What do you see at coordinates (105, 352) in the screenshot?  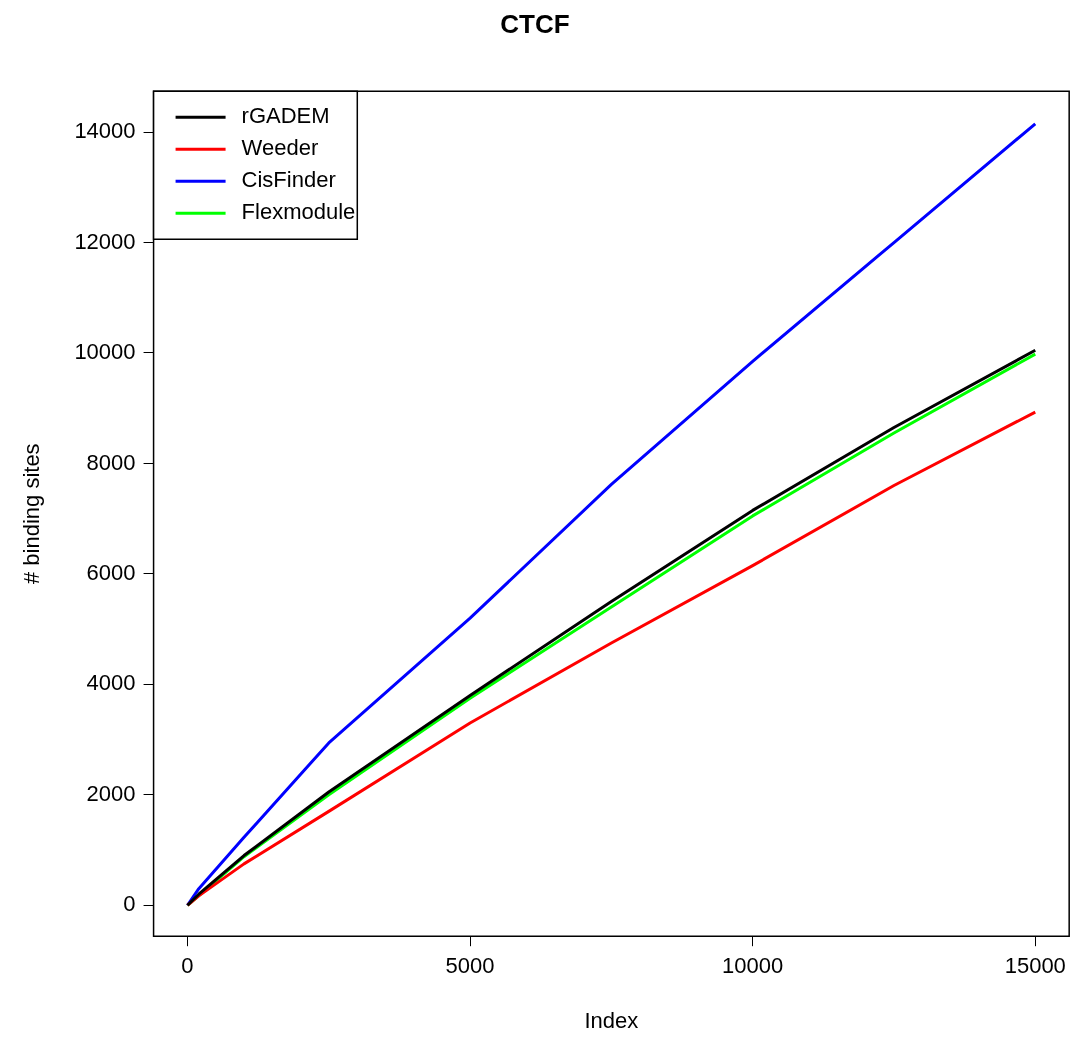 I see `y-tick-label: 10000` at bounding box center [105, 352].